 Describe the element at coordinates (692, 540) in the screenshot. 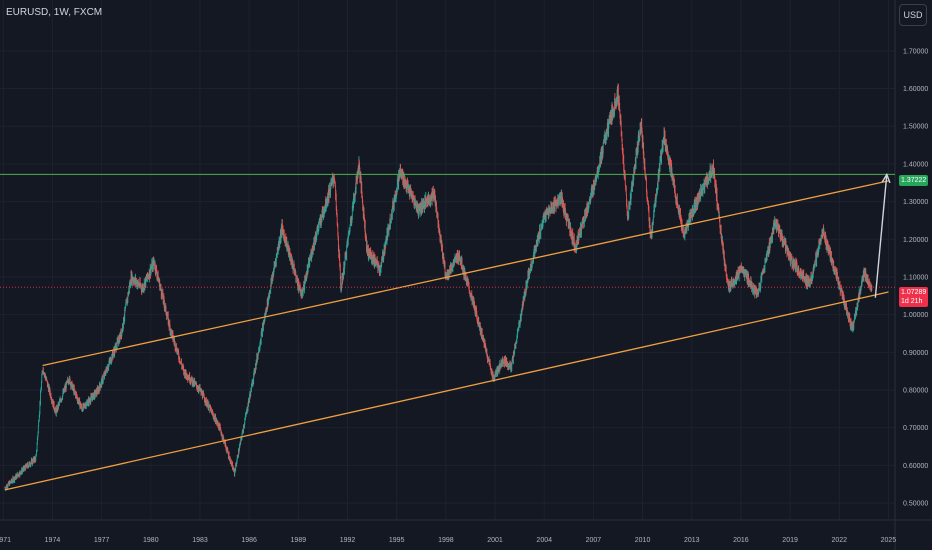

I see `x-tick-label: 2013` at that location.